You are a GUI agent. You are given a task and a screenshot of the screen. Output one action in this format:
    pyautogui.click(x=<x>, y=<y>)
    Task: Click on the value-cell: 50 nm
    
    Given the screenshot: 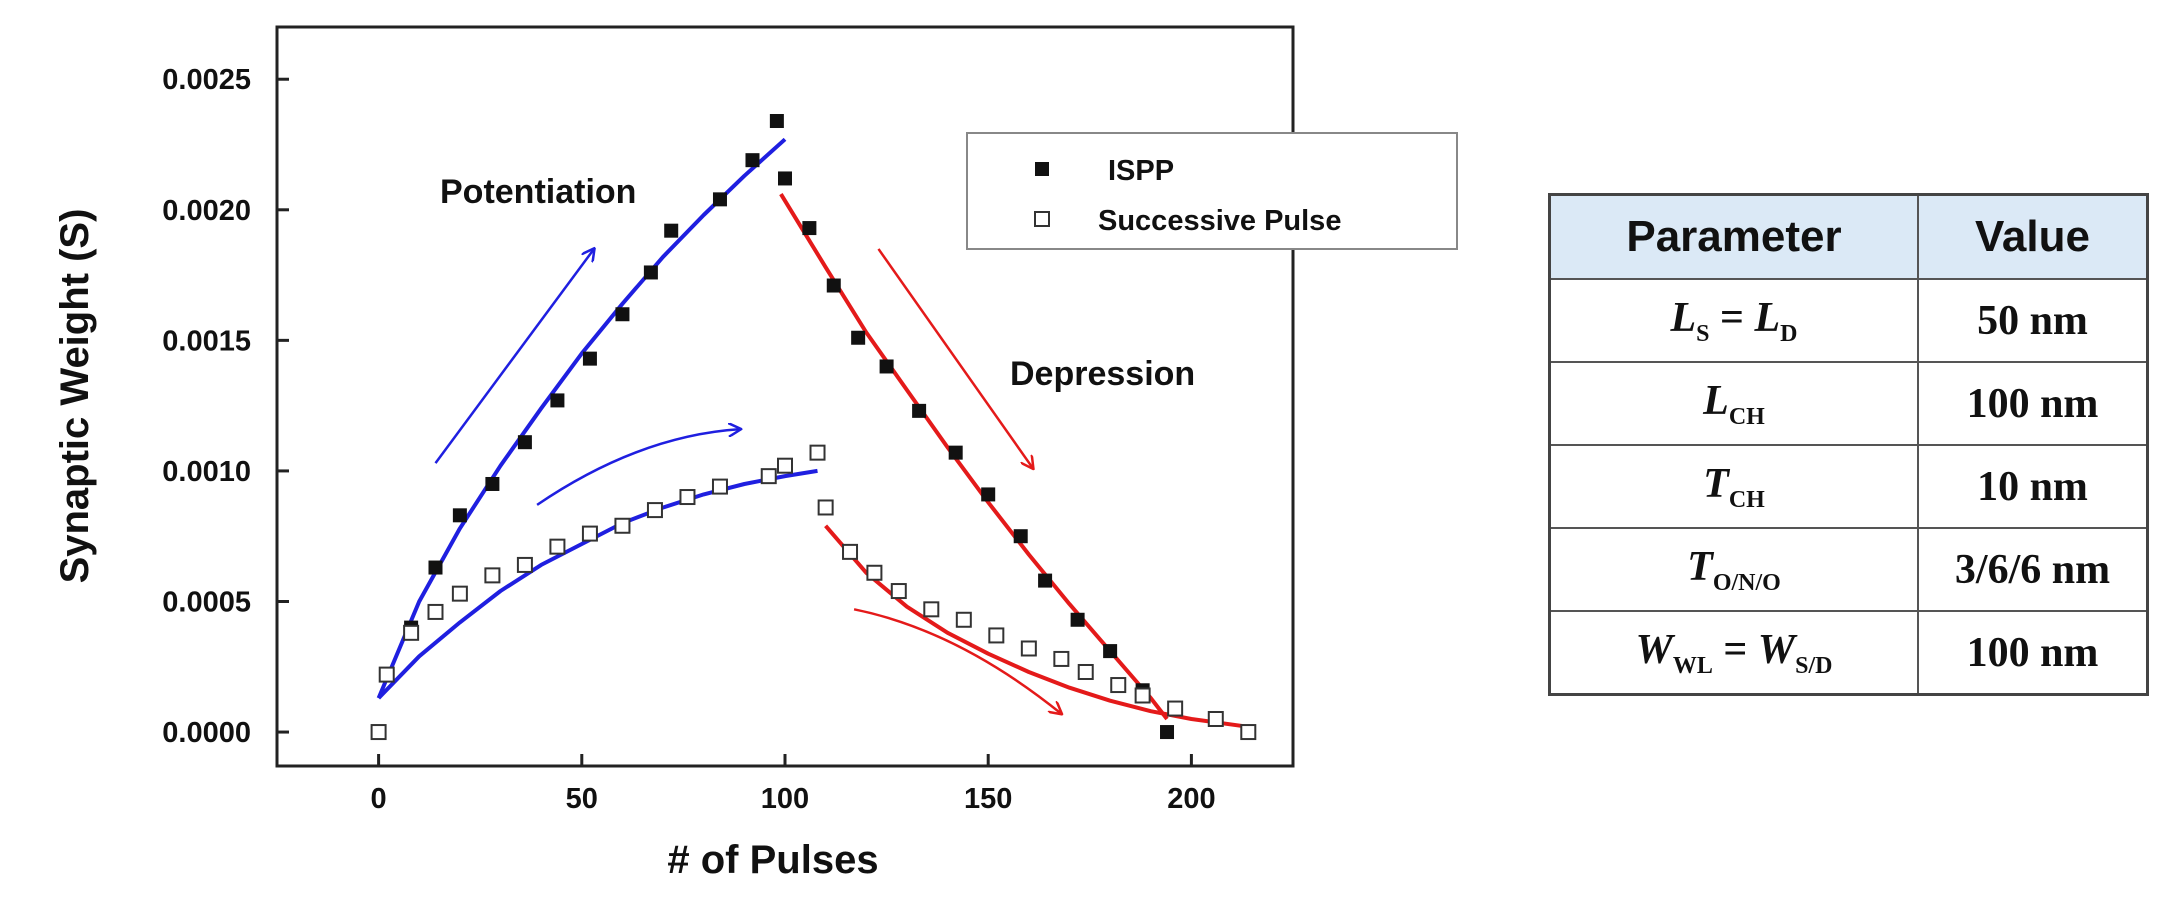 What is the action you would take?
    pyautogui.click(x=2033, y=320)
    